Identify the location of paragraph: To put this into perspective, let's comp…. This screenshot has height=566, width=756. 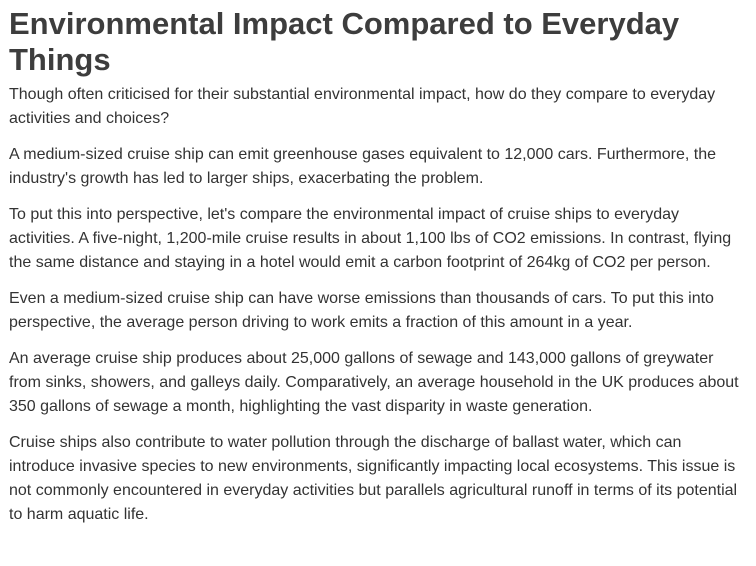
(370, 238).